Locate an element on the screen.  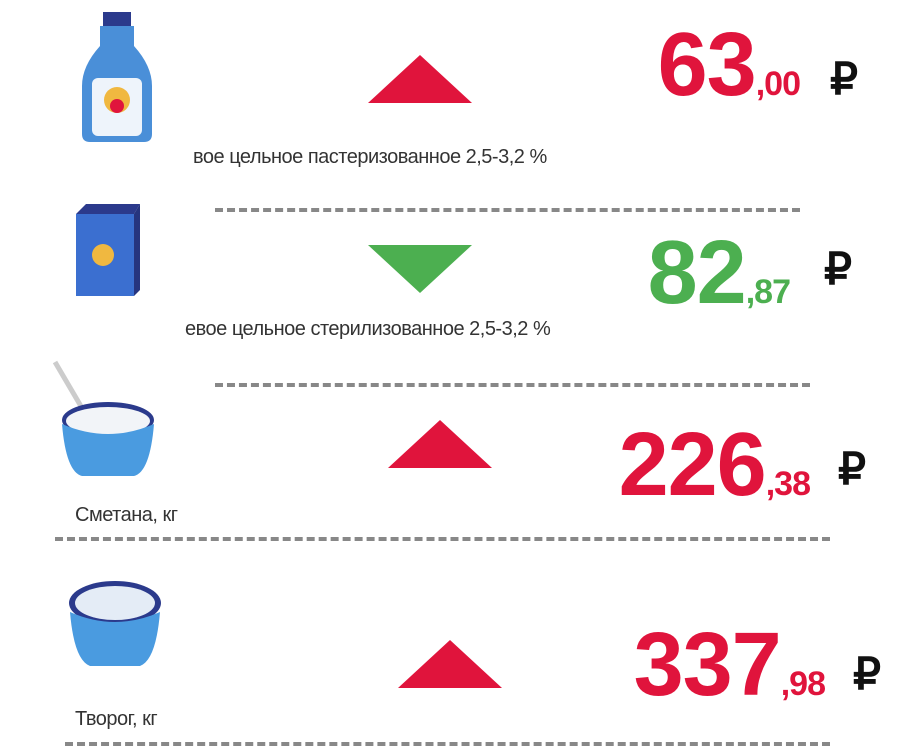
trend-down is located at coordinates (420, 269).